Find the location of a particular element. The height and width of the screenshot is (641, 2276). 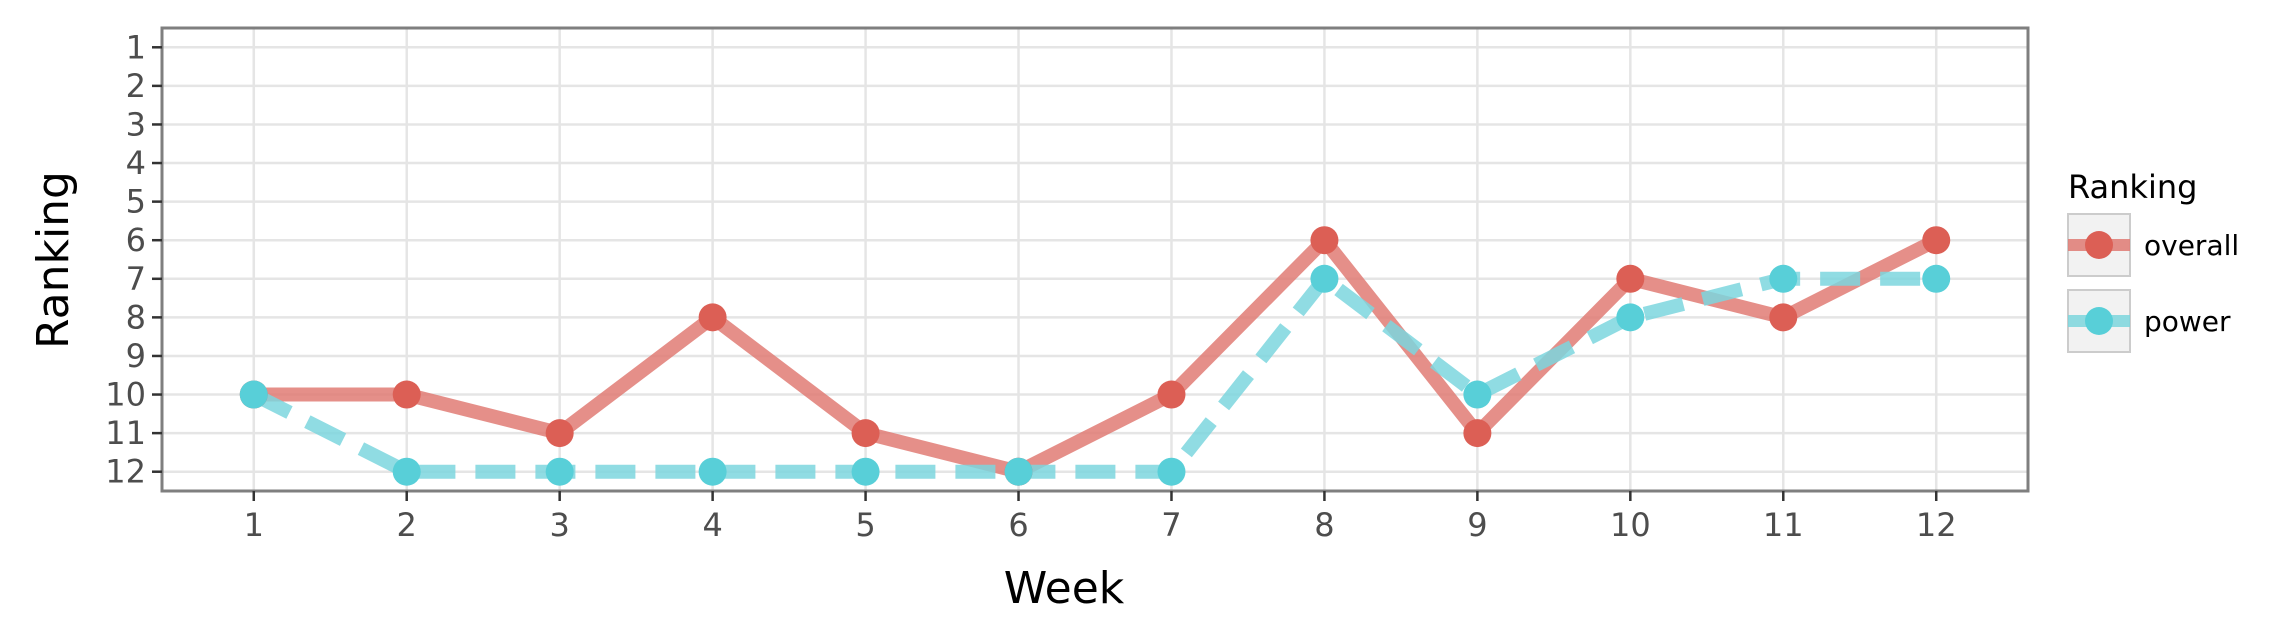

x-tick-label: 8 is located at coordinates (1324, 525).